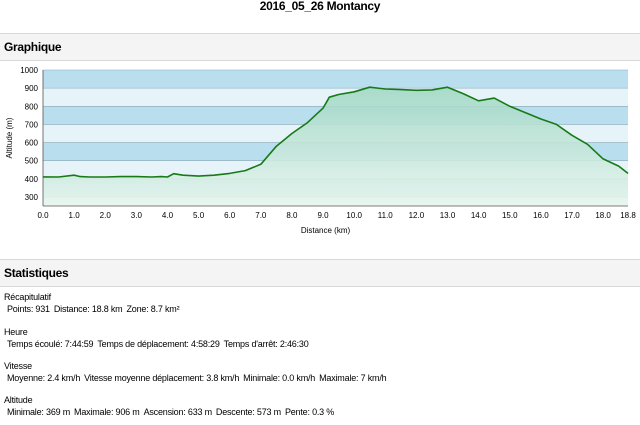 This screenshot has width=640, height=425. What do you see at coordinates (279, 378) in the screenshot?
I see `stat-min-speed: Minimale: 0.0 km/h` at bounding box center [279, 378].